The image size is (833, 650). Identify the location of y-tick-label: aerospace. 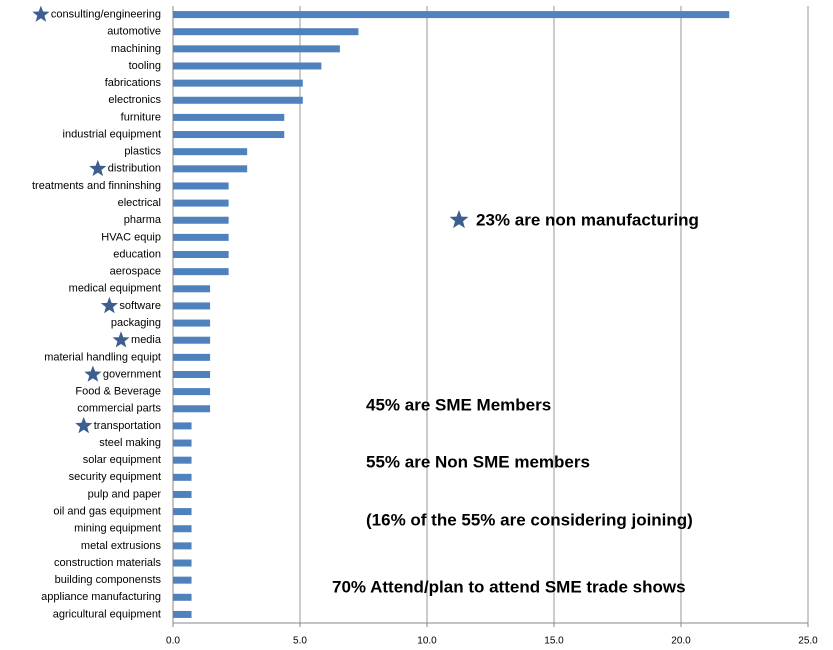
(135, 272).